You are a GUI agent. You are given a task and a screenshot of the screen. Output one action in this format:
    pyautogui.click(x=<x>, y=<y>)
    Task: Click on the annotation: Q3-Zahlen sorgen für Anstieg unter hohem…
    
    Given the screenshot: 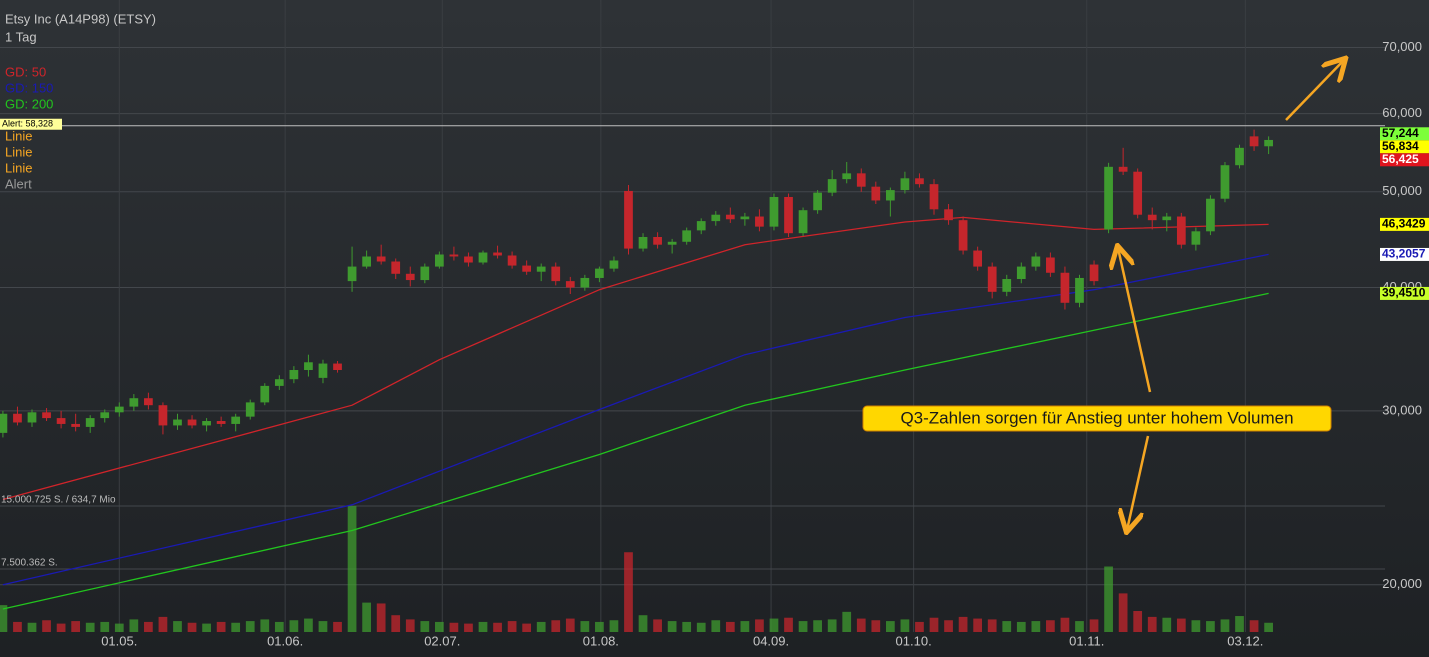 What is the action you would take?
    pyautogui.click(x=1096, y=417)
    